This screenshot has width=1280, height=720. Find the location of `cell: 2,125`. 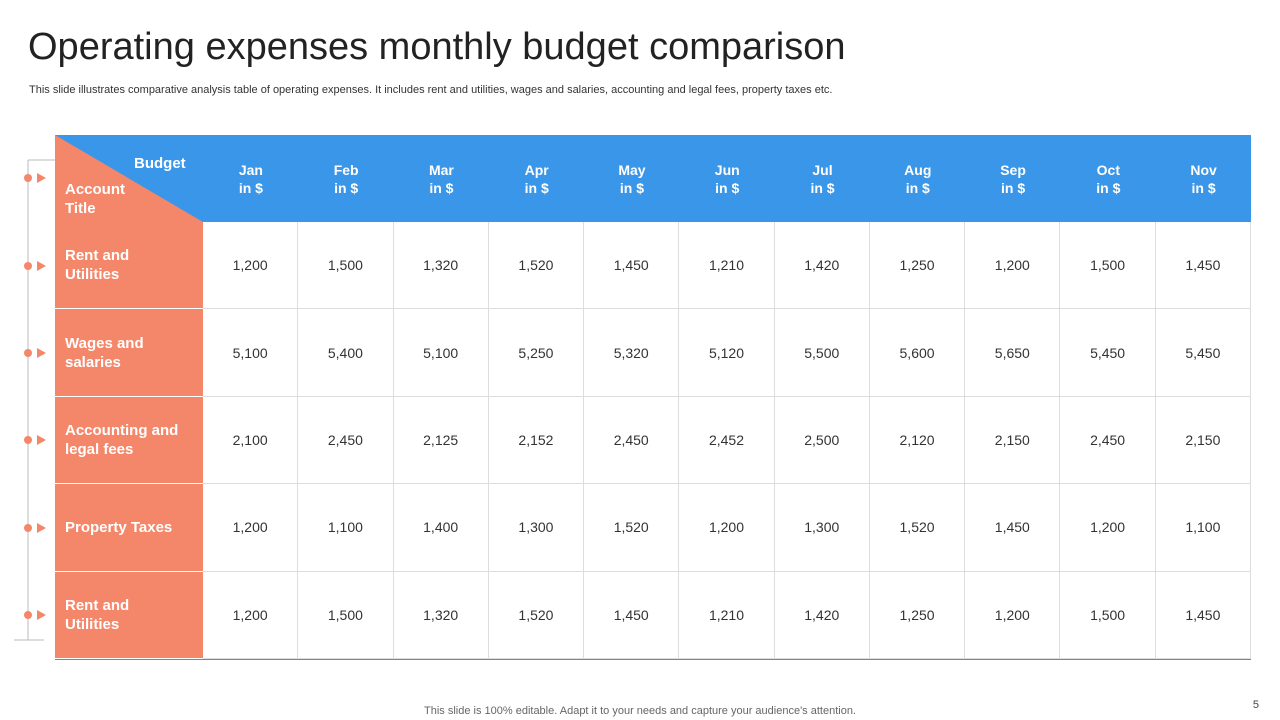

cell: 2,125 is located at coordinates (441, 440).